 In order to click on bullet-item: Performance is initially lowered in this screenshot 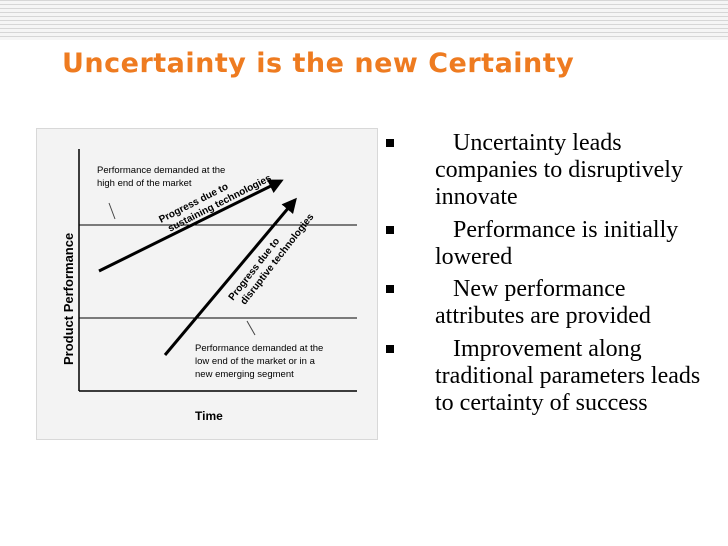, I will do `click(551, 244)`.